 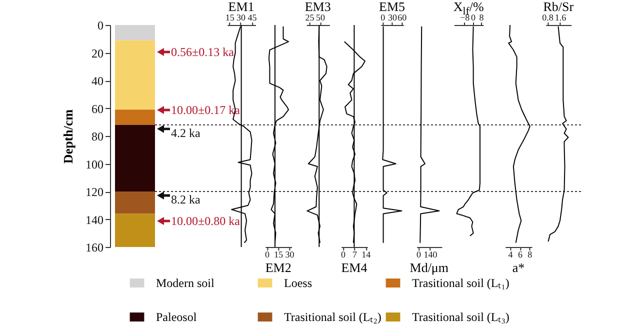 What do you see at coordinates (98, 109) in the screenshot?
I see `y-tick-label: 60` at bounding box center [98, 109].